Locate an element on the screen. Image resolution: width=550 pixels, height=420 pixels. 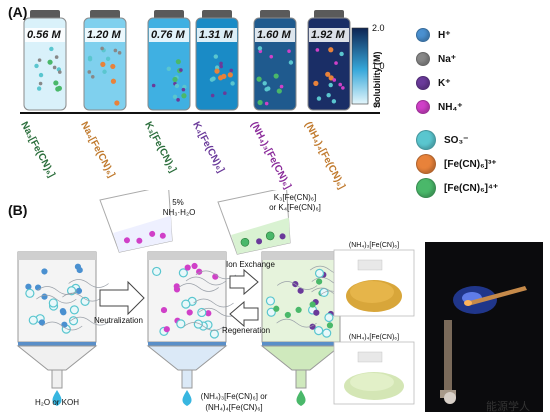
beaker2-text-1: K₃[Fe(CN)₆] is located at coordinates (295, 197).